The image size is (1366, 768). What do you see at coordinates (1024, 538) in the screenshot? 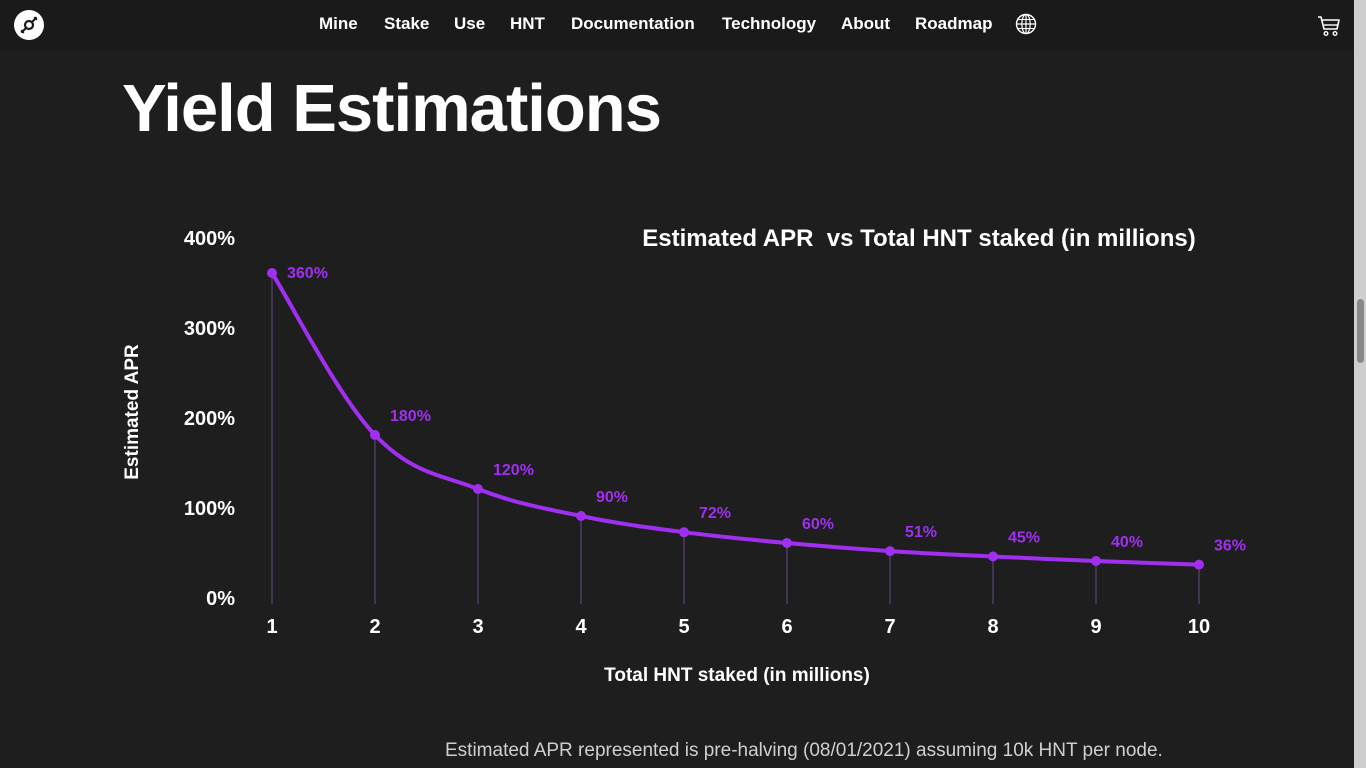
I see `data-label: 45%` at bounding box center [1024, 538].